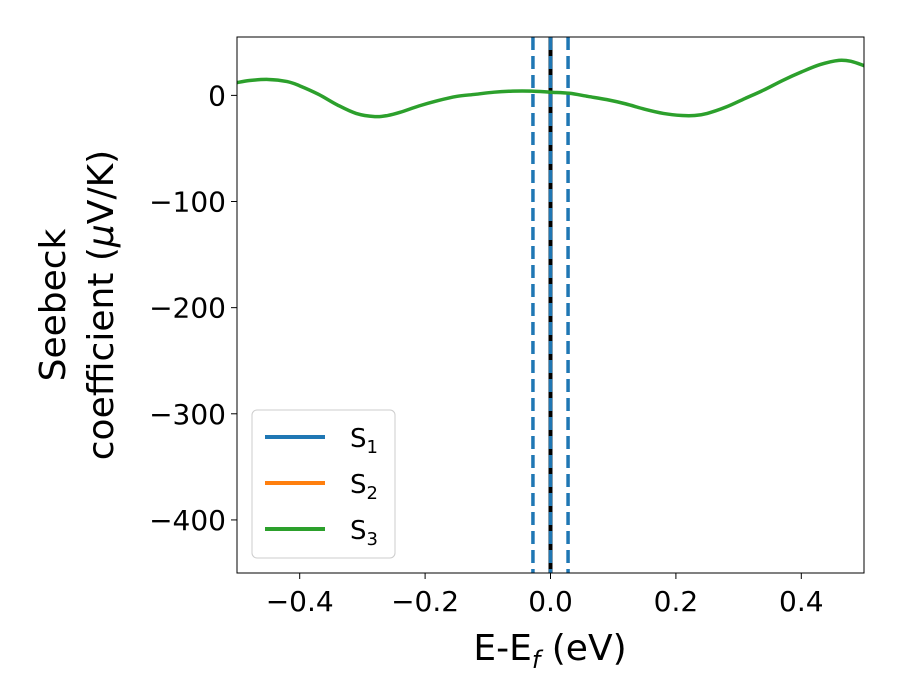  What do you see at coordinates (187, 520) in the screenshot?
I see `y-tick-label: −400` at bounding box center [187, 520].